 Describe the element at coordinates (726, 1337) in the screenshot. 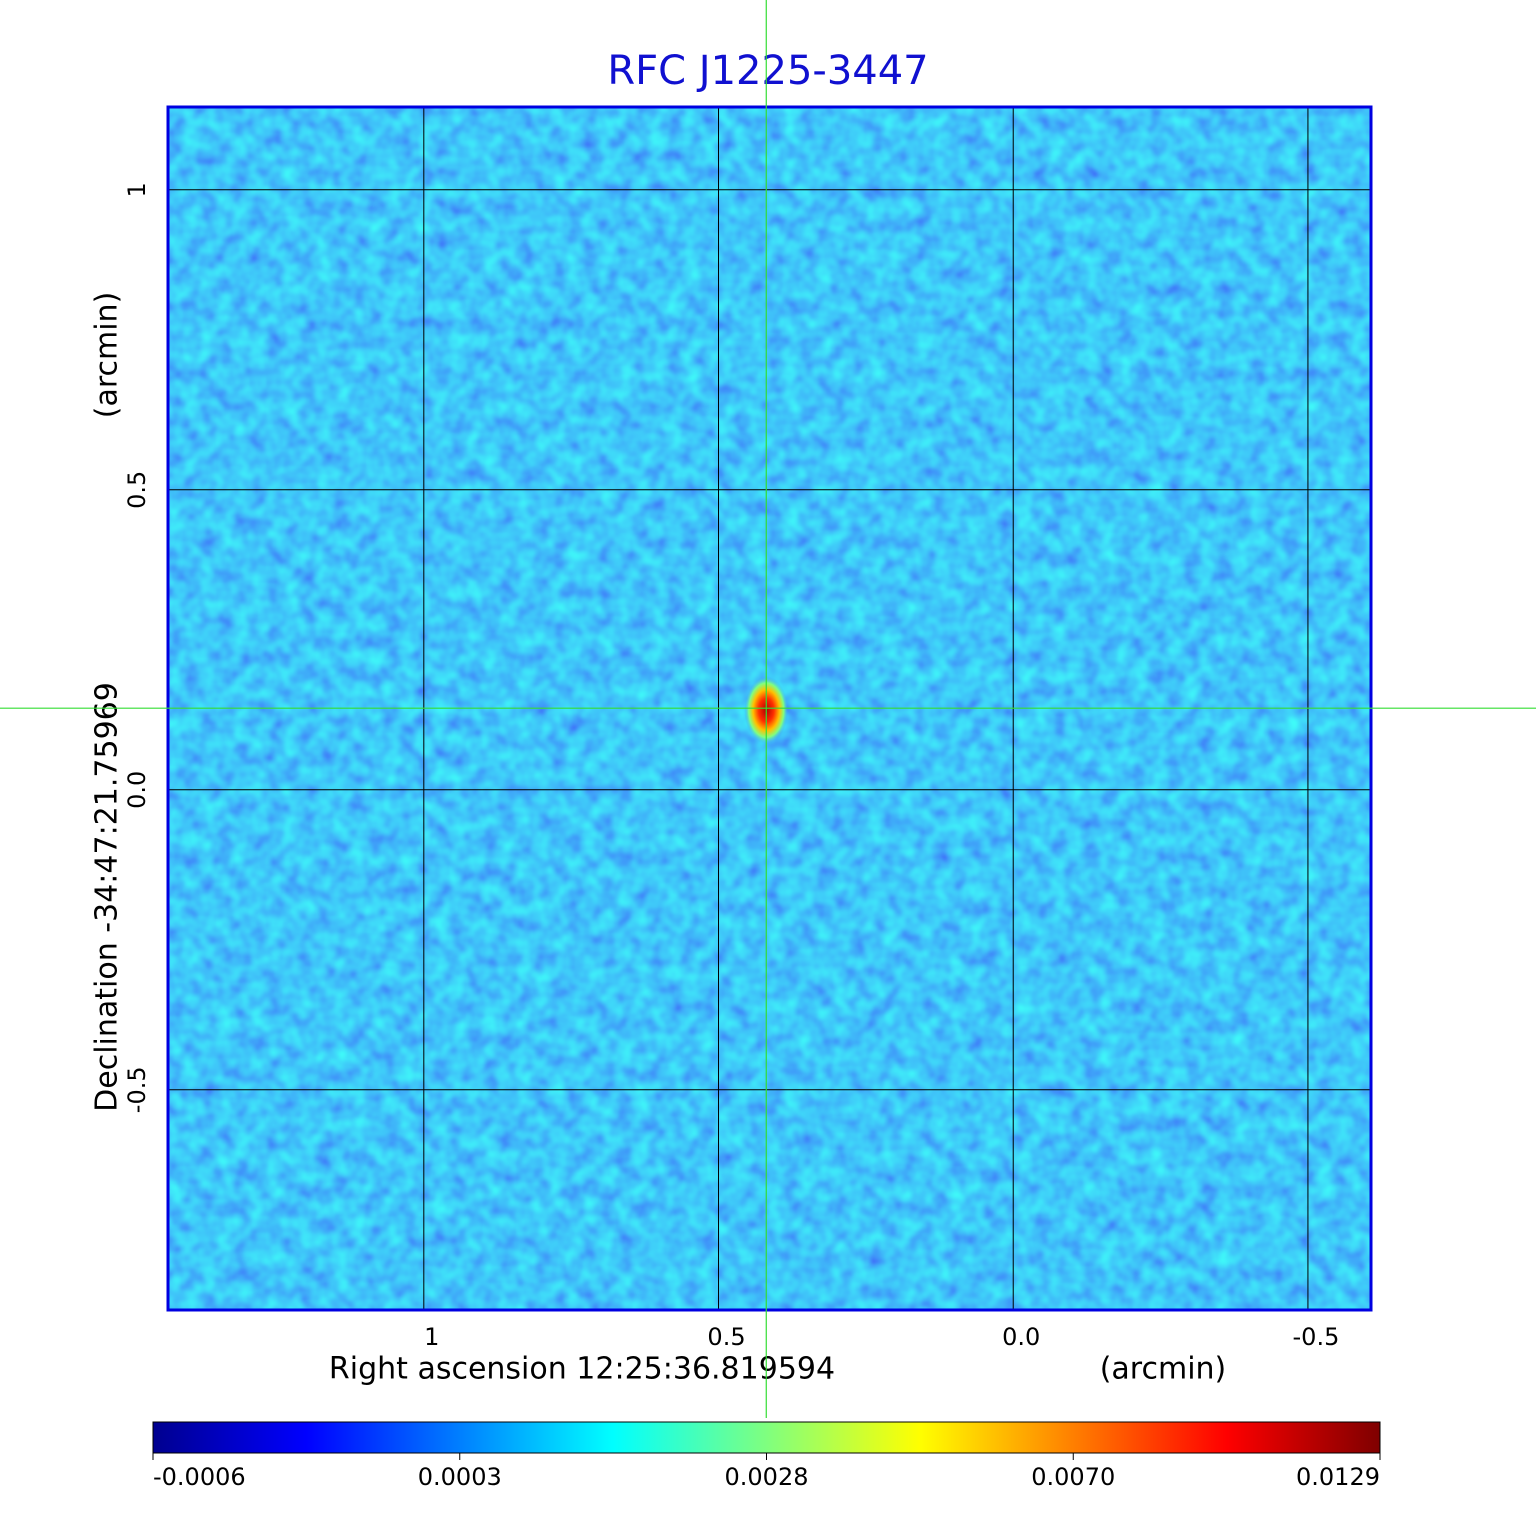

I see `x-tick-label: 0.5` at that location.